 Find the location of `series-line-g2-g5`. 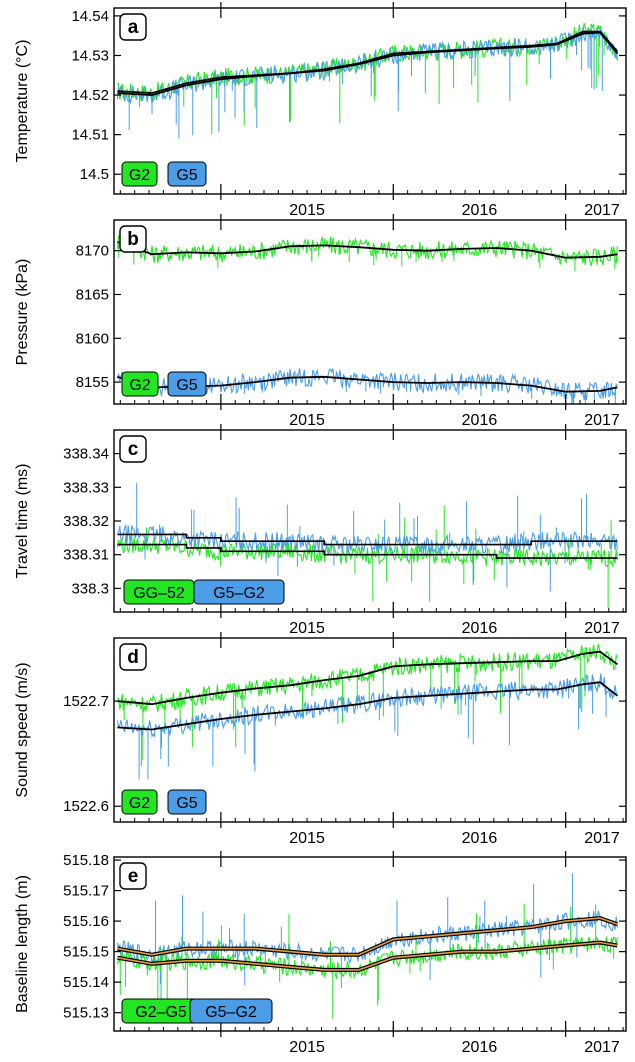

series-line-g2-g5 is located at coordinates (367, 956).